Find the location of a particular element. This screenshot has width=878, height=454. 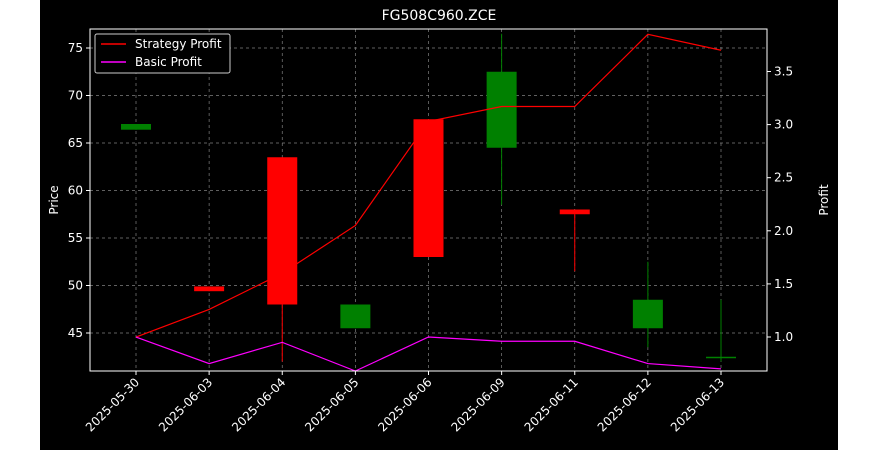

legend: Strategy Profit Basic Profit is located at coordinates (162, 53).